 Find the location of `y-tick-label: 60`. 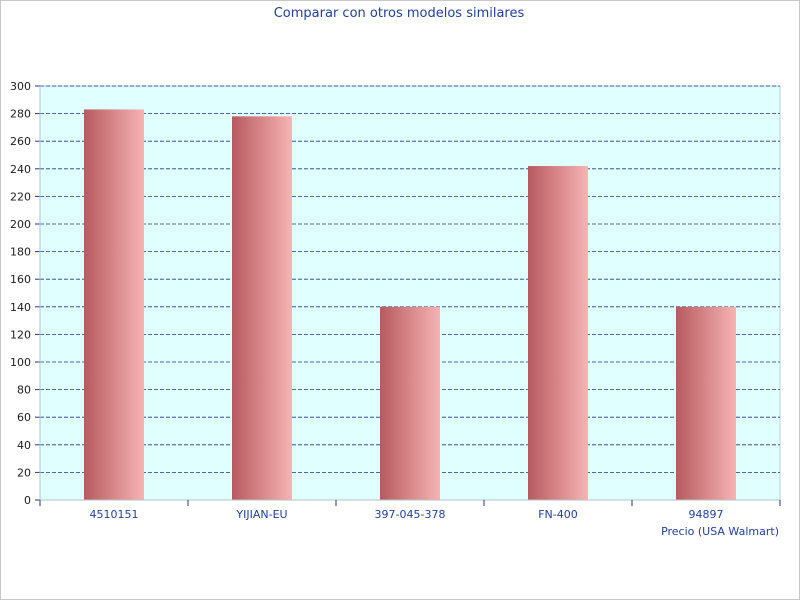

y-tick-label: 60 is located at coordinates (24, 417).